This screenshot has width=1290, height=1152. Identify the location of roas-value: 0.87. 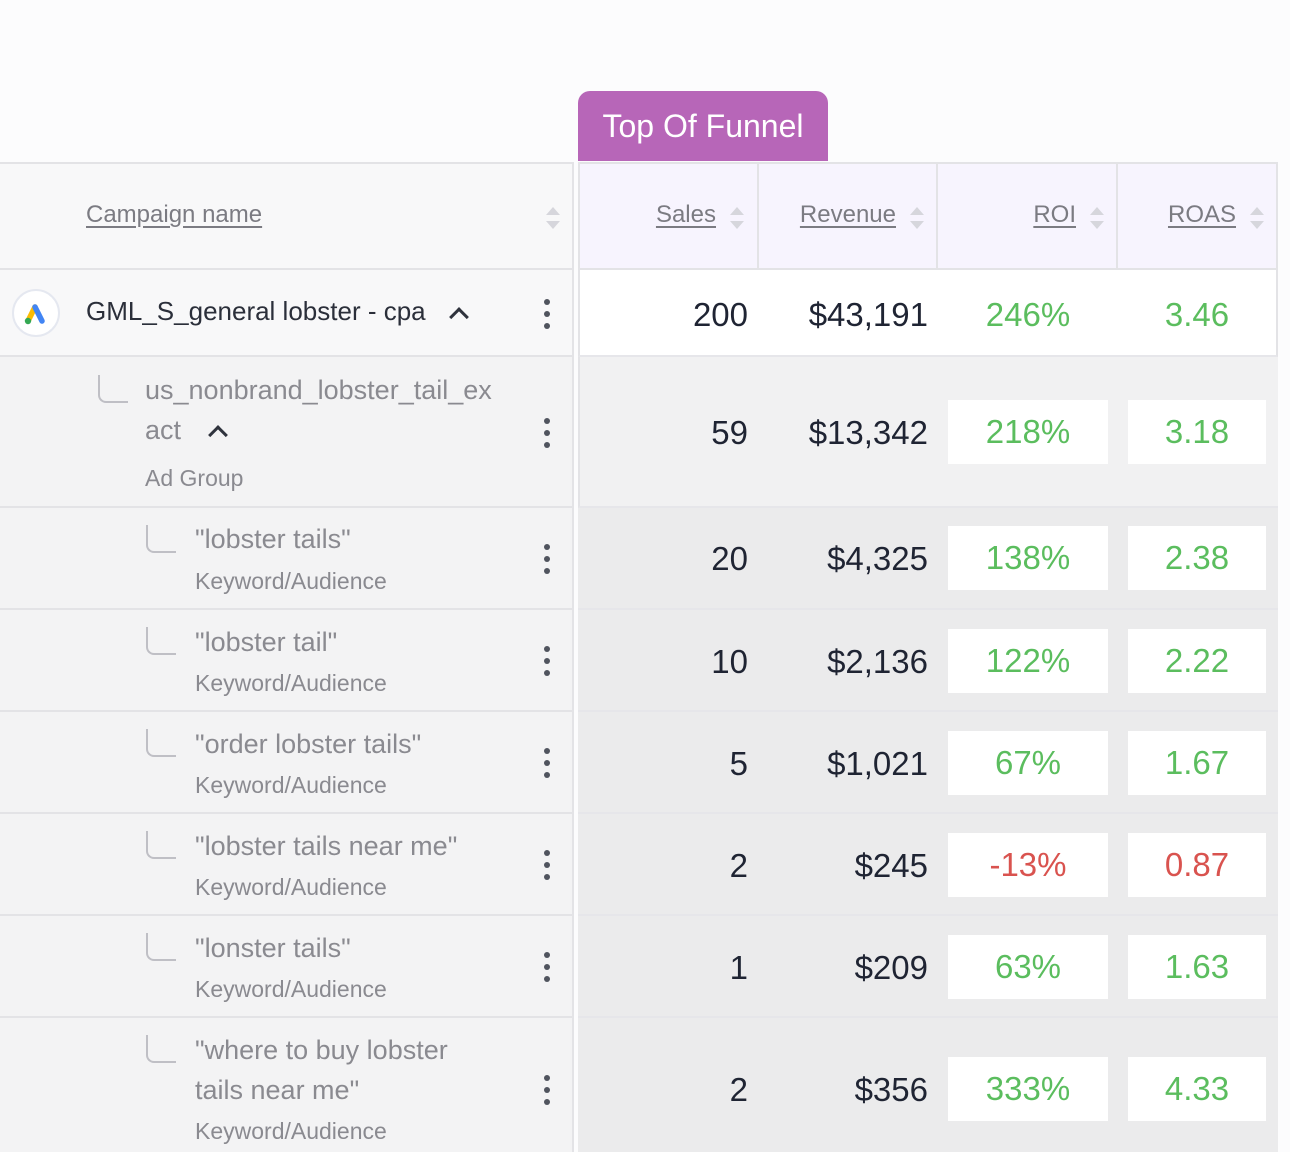
(1197, 865).